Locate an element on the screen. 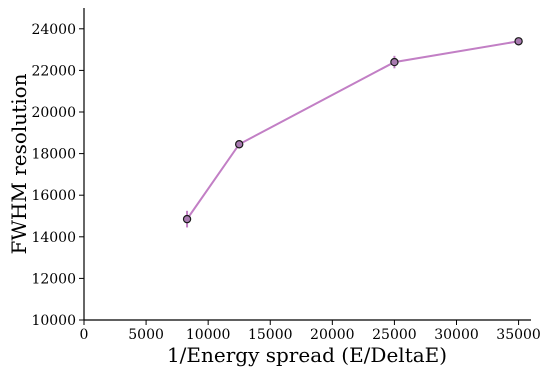  x-ticks: 0 5000 10000 15000 20000 25000 30000 35000 is located at coordinates (310, 331).